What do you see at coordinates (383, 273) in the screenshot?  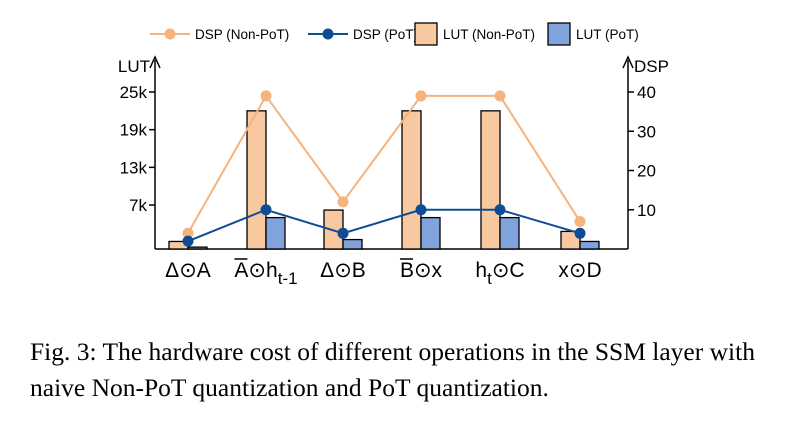 I see `x-tick-labels: Δ⊙A A⊙ht-1 Δ⊙B B⊙x ht⊙C x⊙D` at bounding box center [383, 273].